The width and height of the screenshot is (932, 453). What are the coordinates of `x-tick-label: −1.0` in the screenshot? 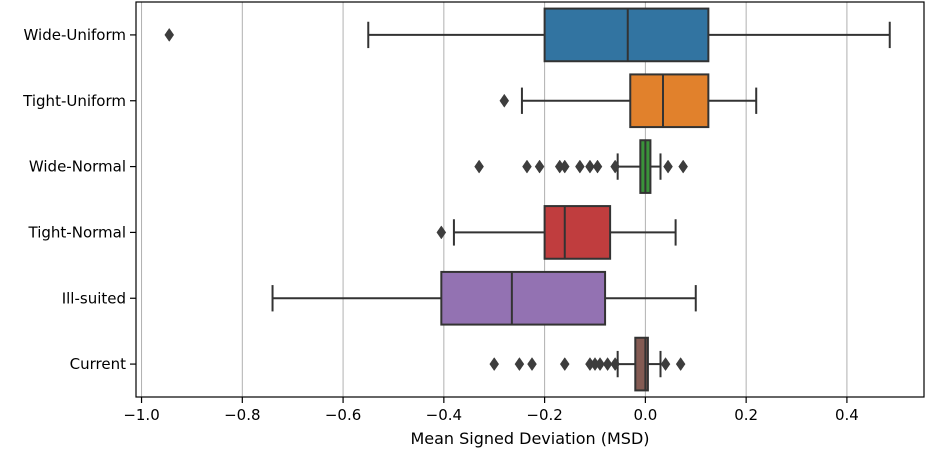 It's located at (141, 415).